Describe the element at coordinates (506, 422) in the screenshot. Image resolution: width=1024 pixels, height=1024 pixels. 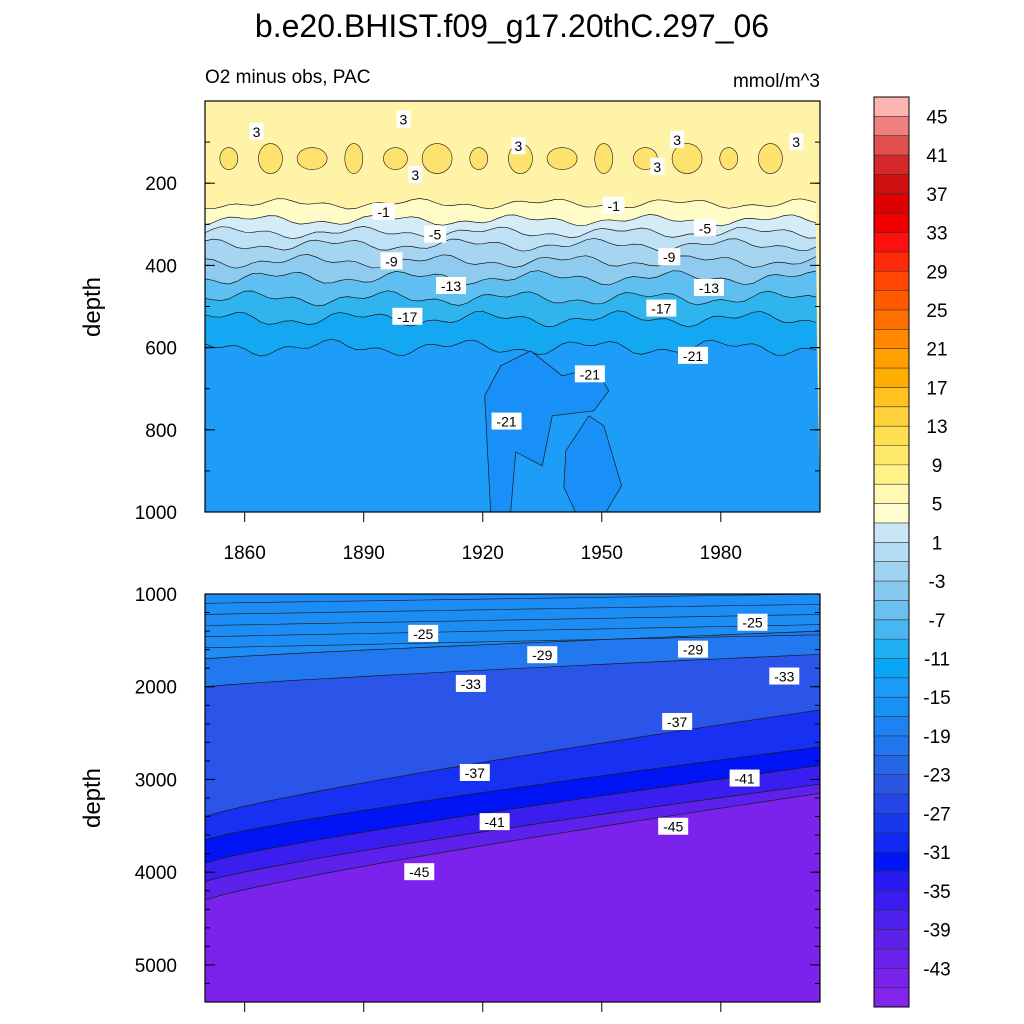
I see `svg-text: -21` at that location.